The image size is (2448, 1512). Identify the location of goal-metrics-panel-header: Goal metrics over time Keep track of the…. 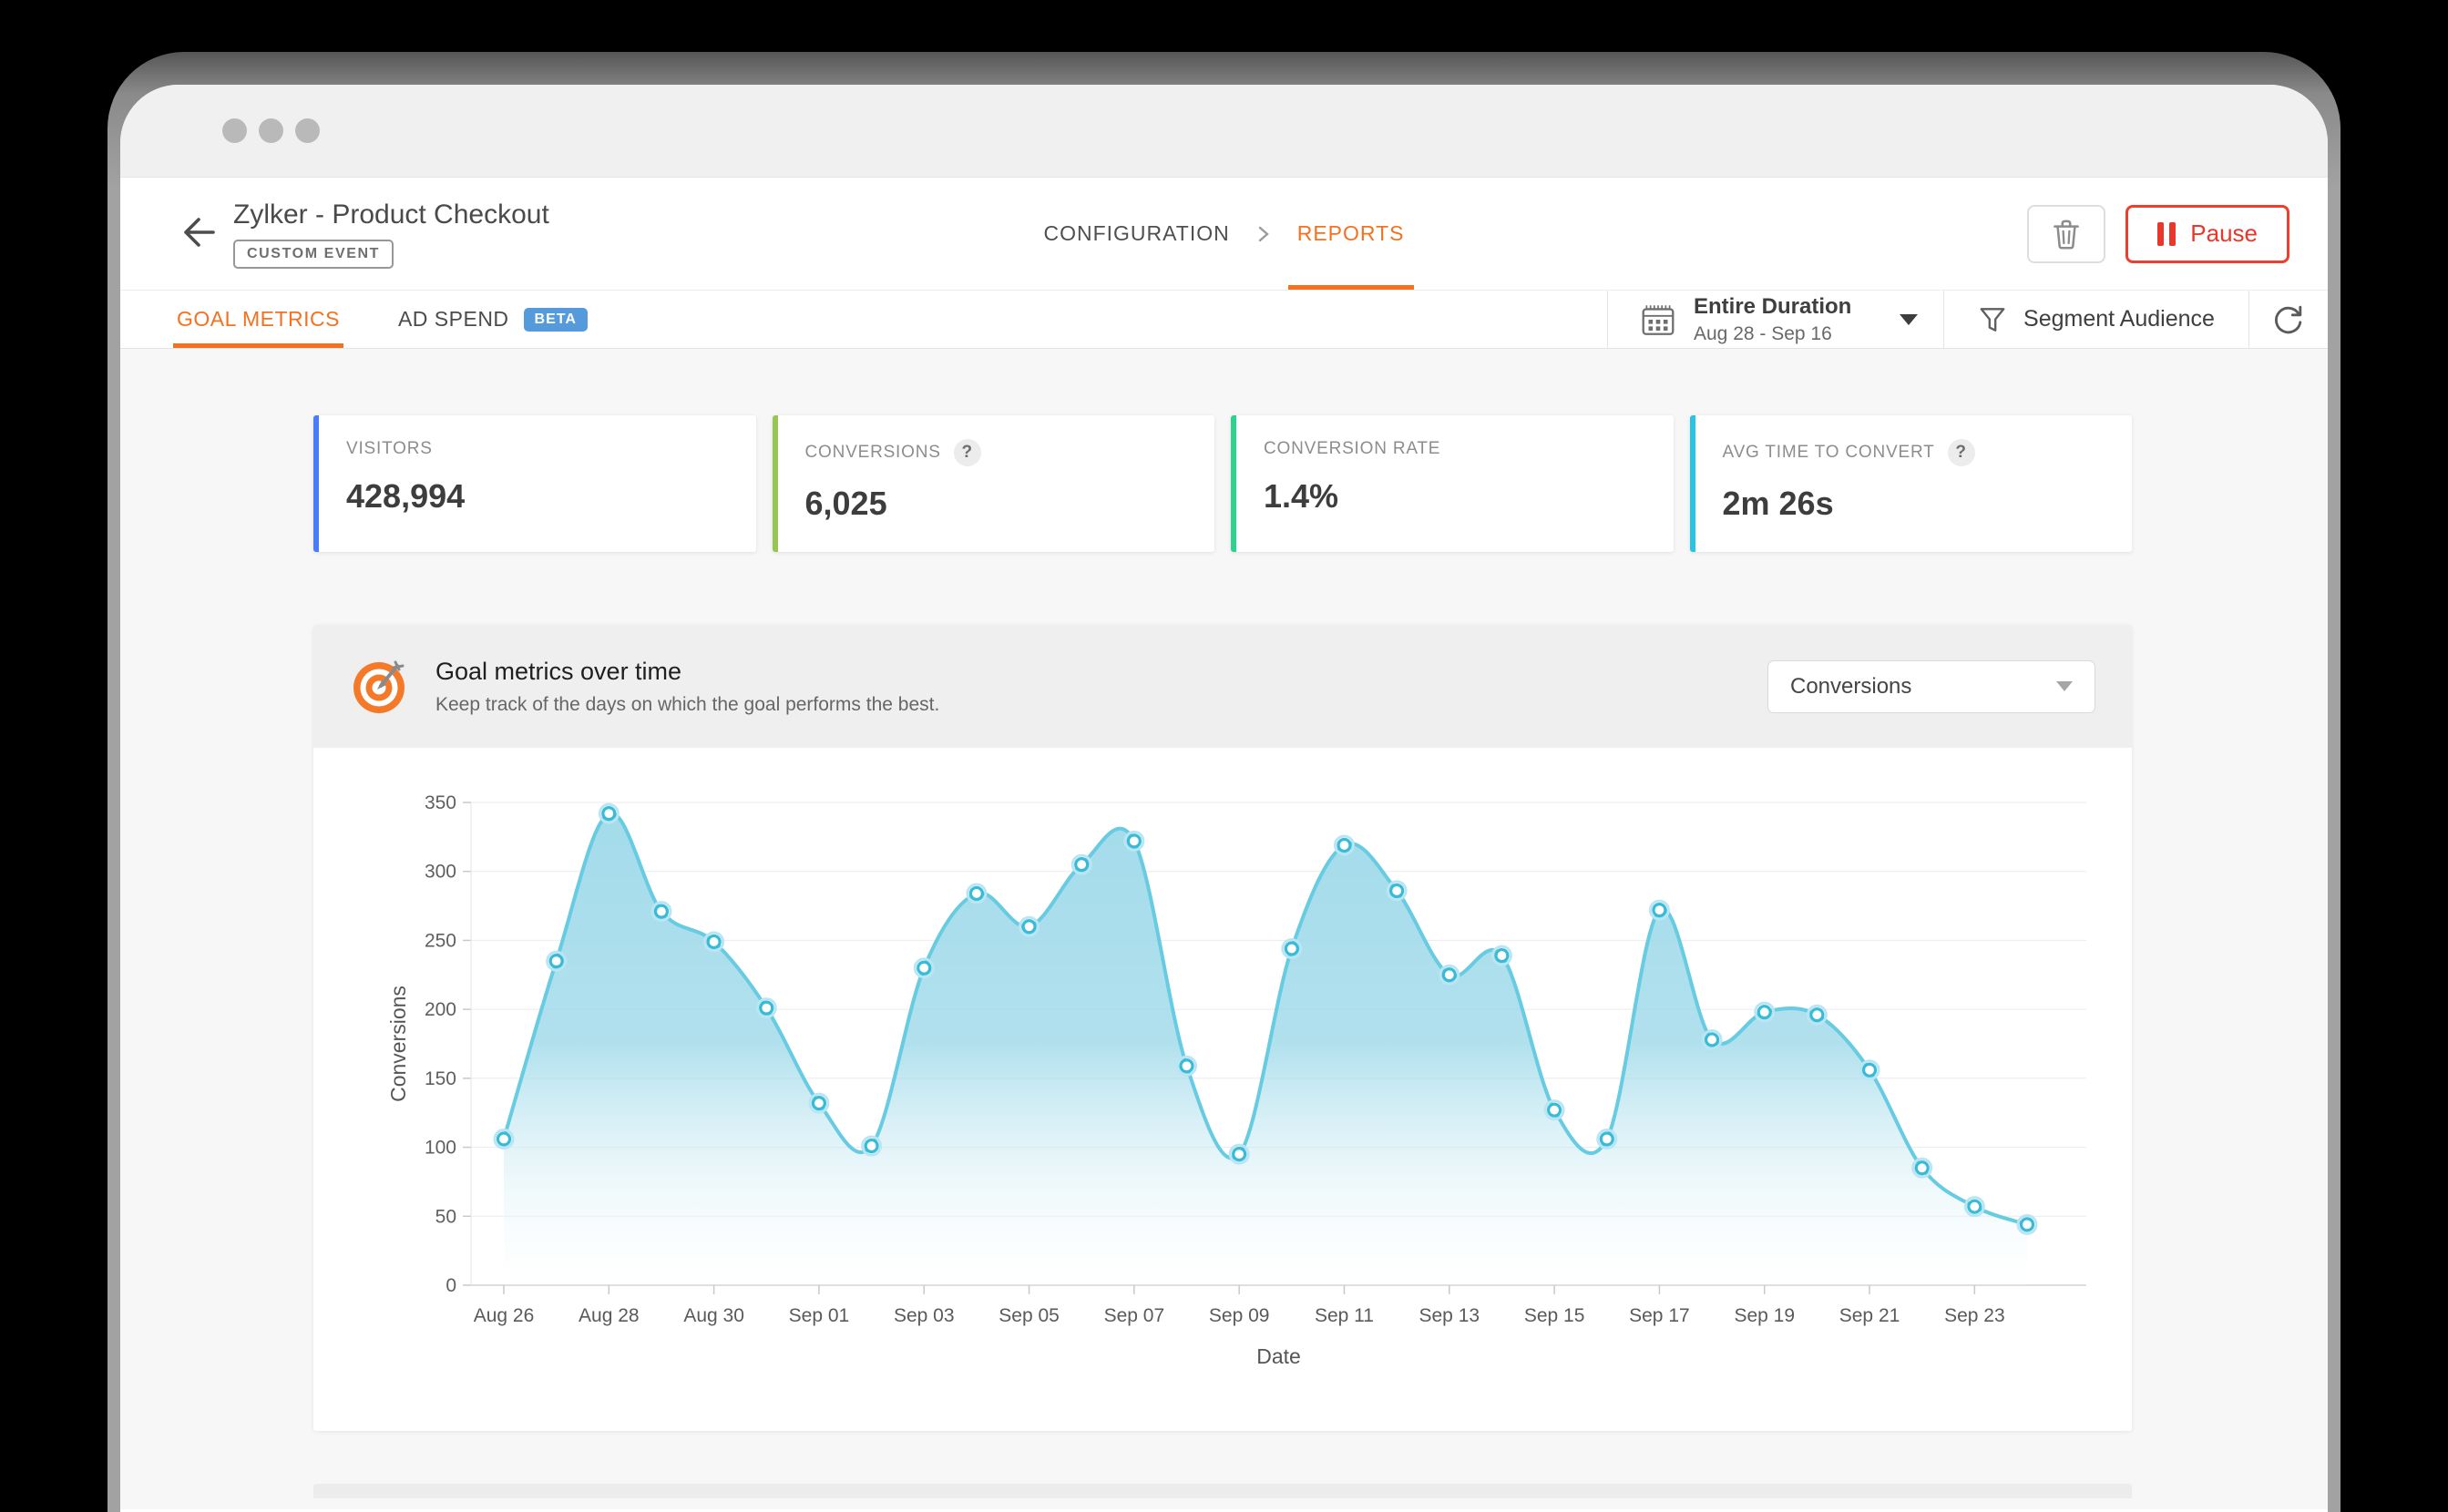
(1223, 686).